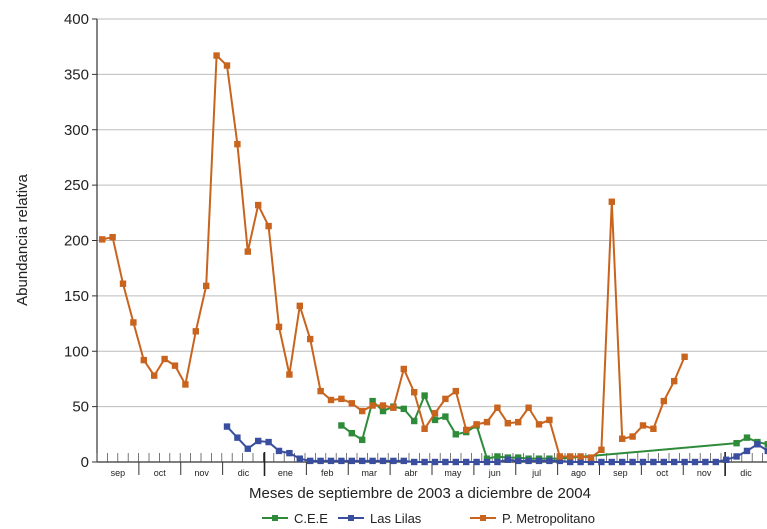 The image size is (767, 529). I want to click on y-tick-labels: 0 50 100 150 200 250 300 350 400, so click(76, 241).